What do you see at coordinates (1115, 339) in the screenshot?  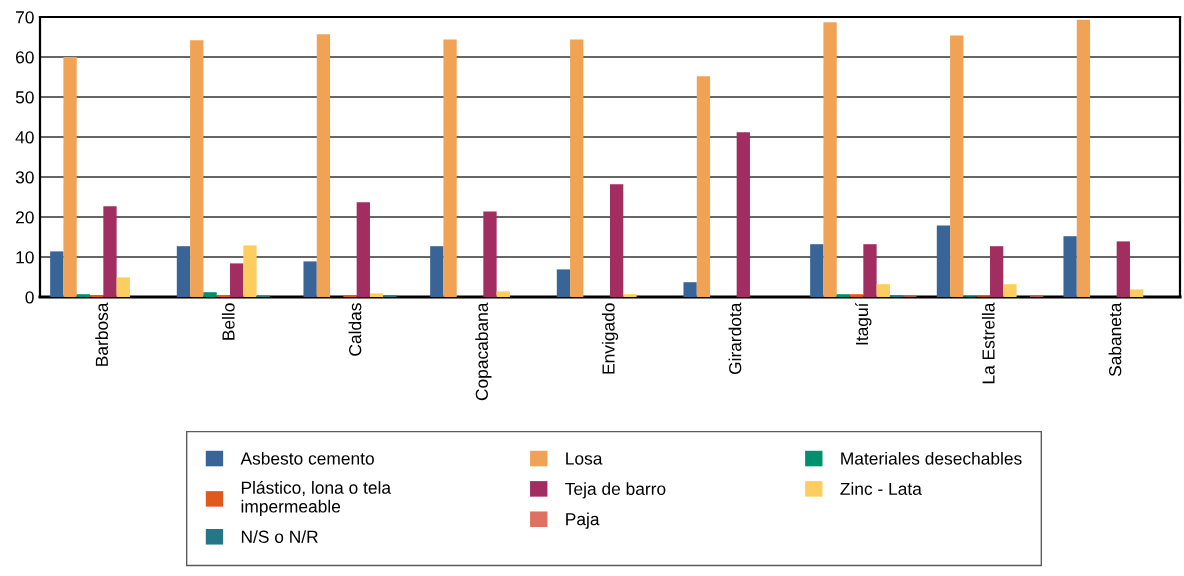 I see `x-tick-label: Sabaneta` at bounding box center [1115, 339].